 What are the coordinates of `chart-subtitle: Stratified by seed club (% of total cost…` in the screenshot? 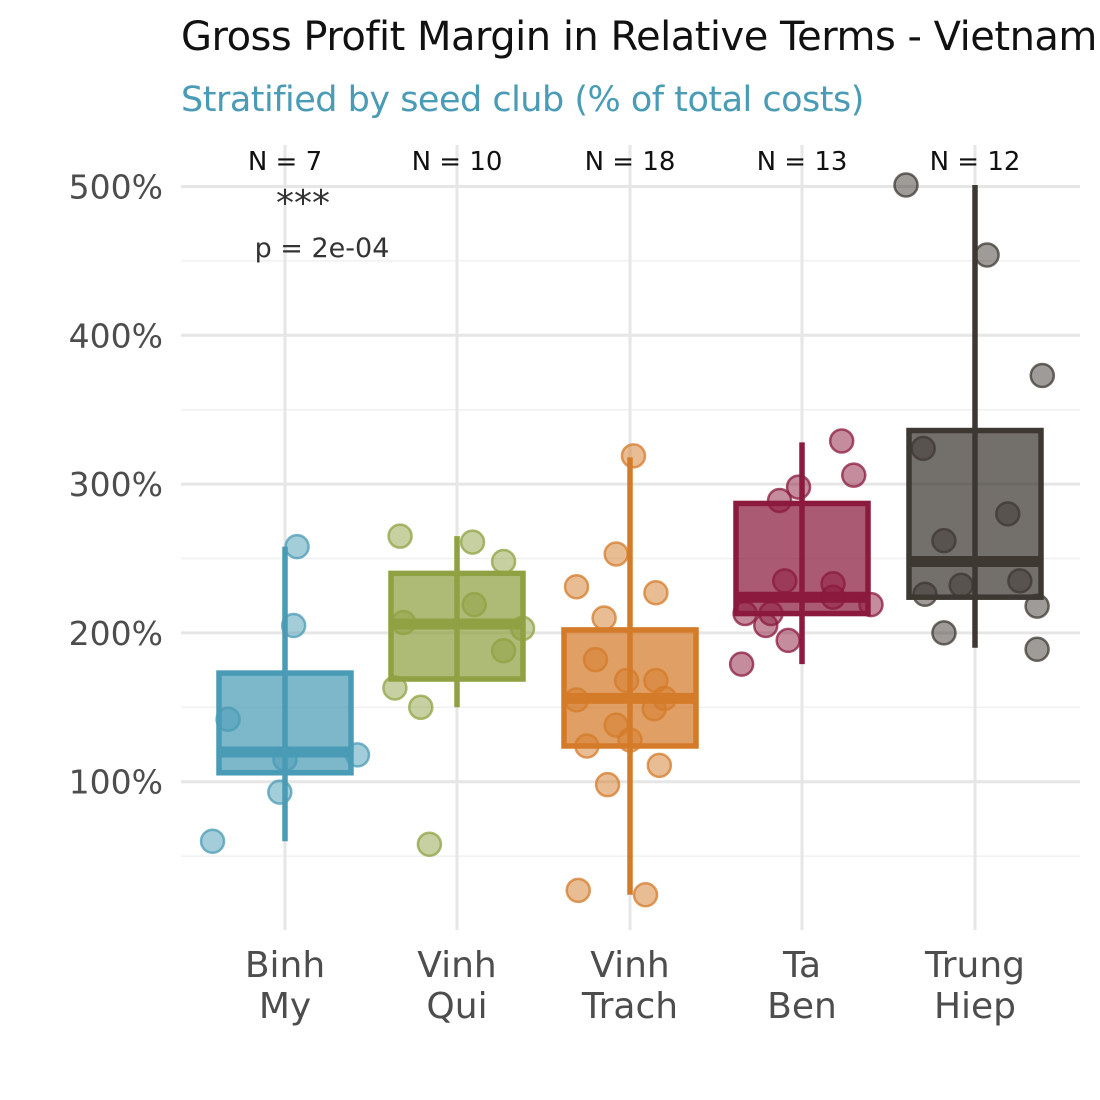 It's located at (522, 100).